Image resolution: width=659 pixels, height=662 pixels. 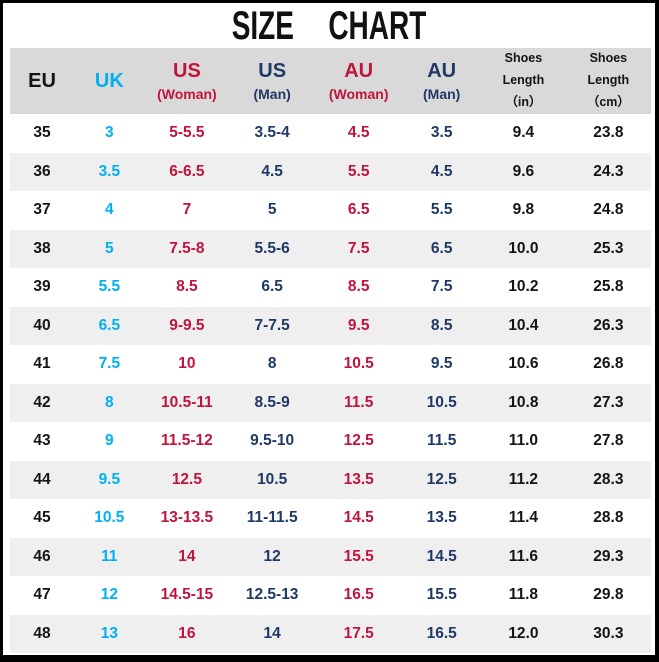 I want to click on cell-us-woman: 11.5-12, so click(x=187, y=441).